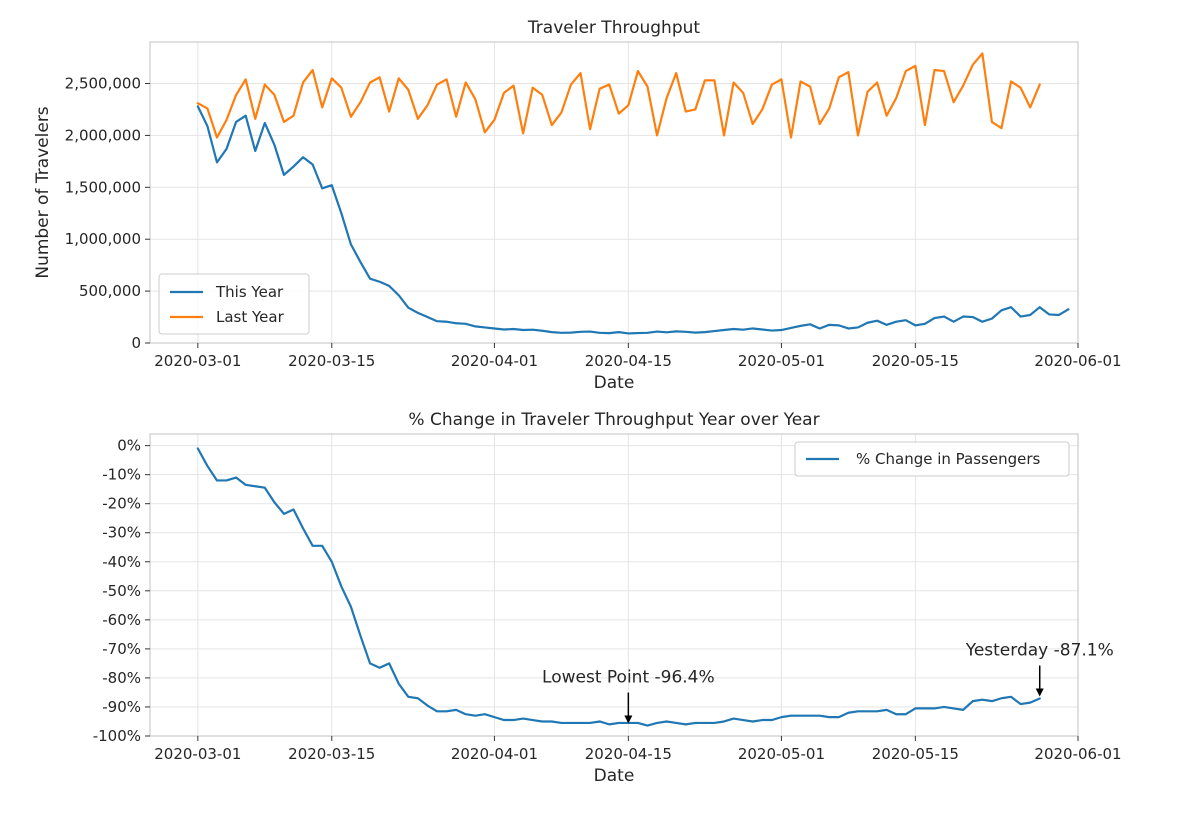 This screenshot has width=1200, height=840. I want to click on y-tick-label: -50%, so click(121, 591).